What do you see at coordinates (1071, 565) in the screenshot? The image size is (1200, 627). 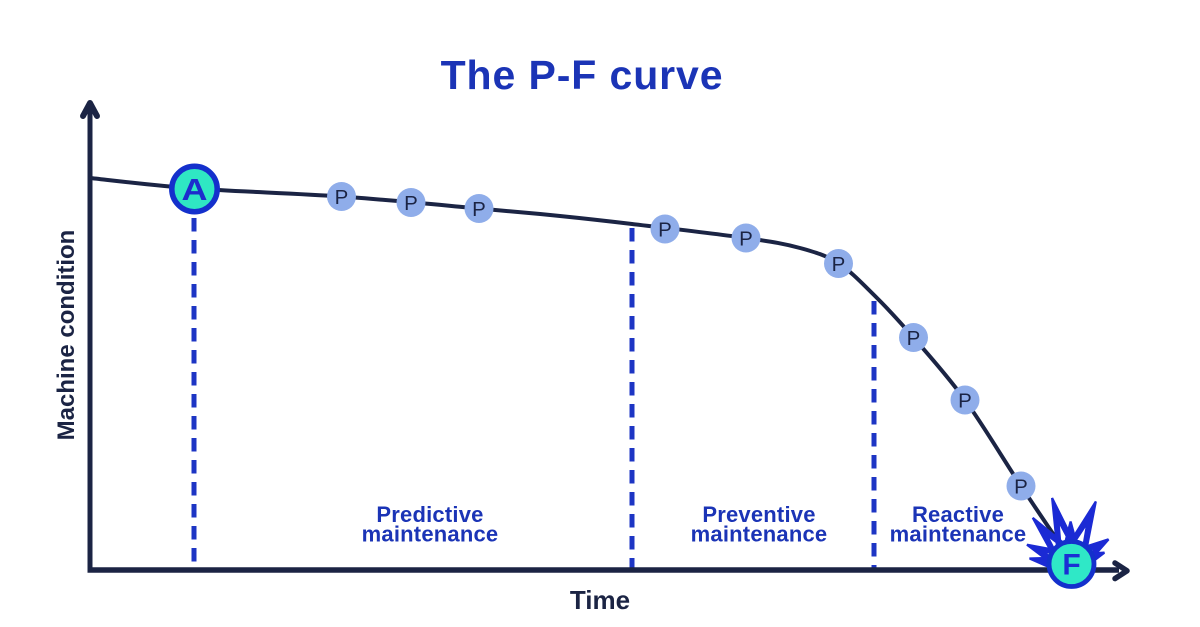 I see `svg-text: F` at bounding box center [1071, 565].